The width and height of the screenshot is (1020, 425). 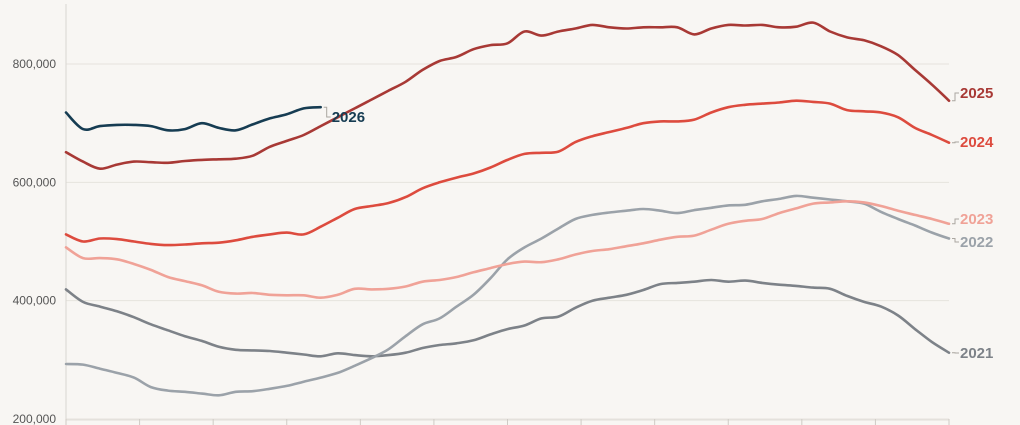 What do you see at coordinates (35, 418) in the screenshot?
I see `y-tick-label: 200,000` at bounding box center [35, 418].